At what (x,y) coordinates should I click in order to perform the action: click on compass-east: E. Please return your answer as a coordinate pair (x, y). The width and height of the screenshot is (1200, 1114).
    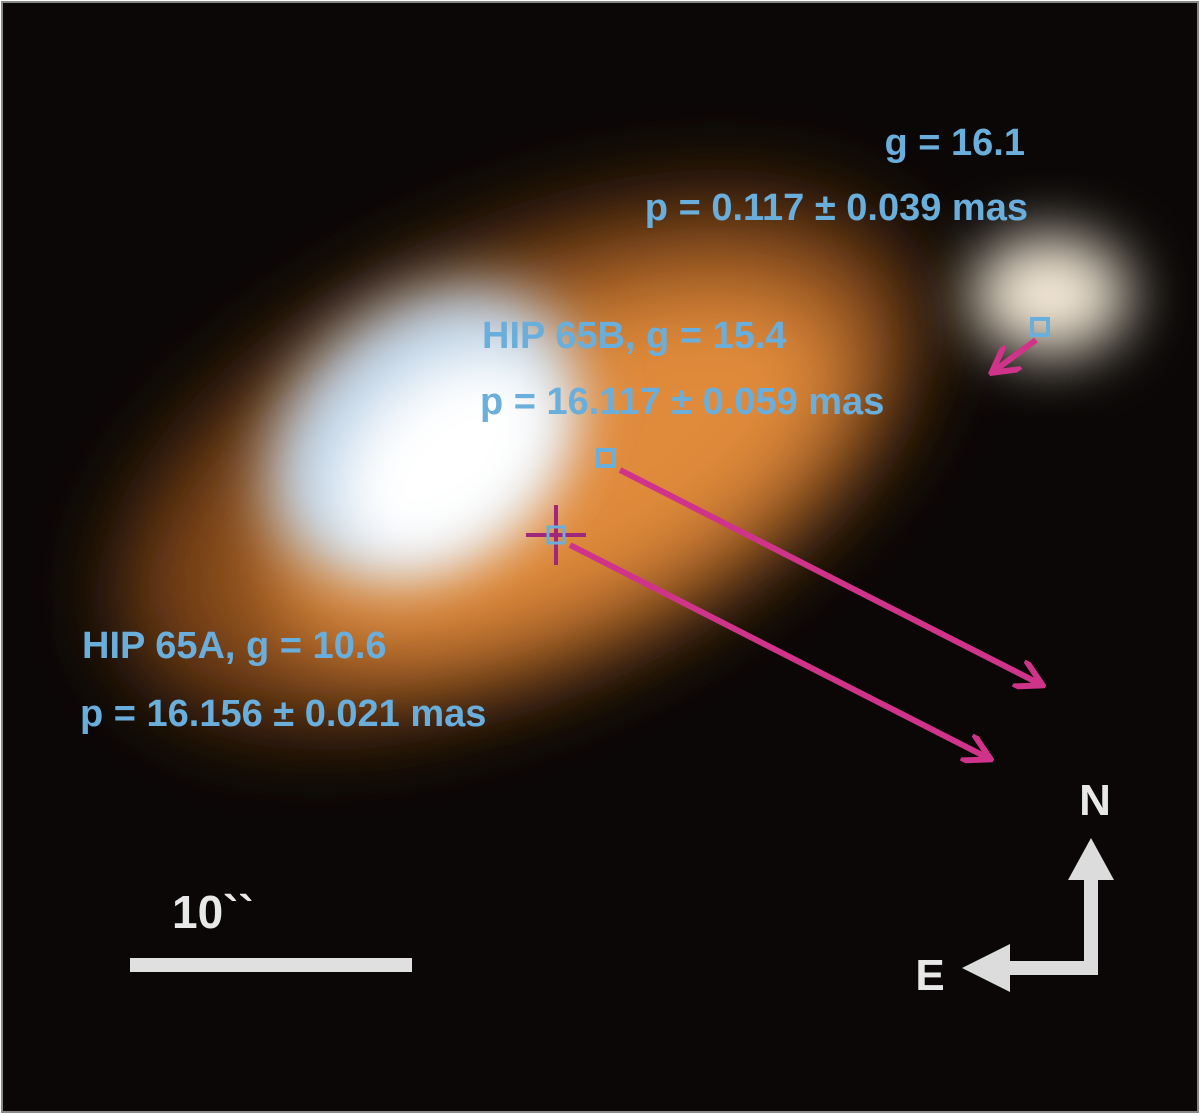
    Looking at the image, I should click on (929, 975).